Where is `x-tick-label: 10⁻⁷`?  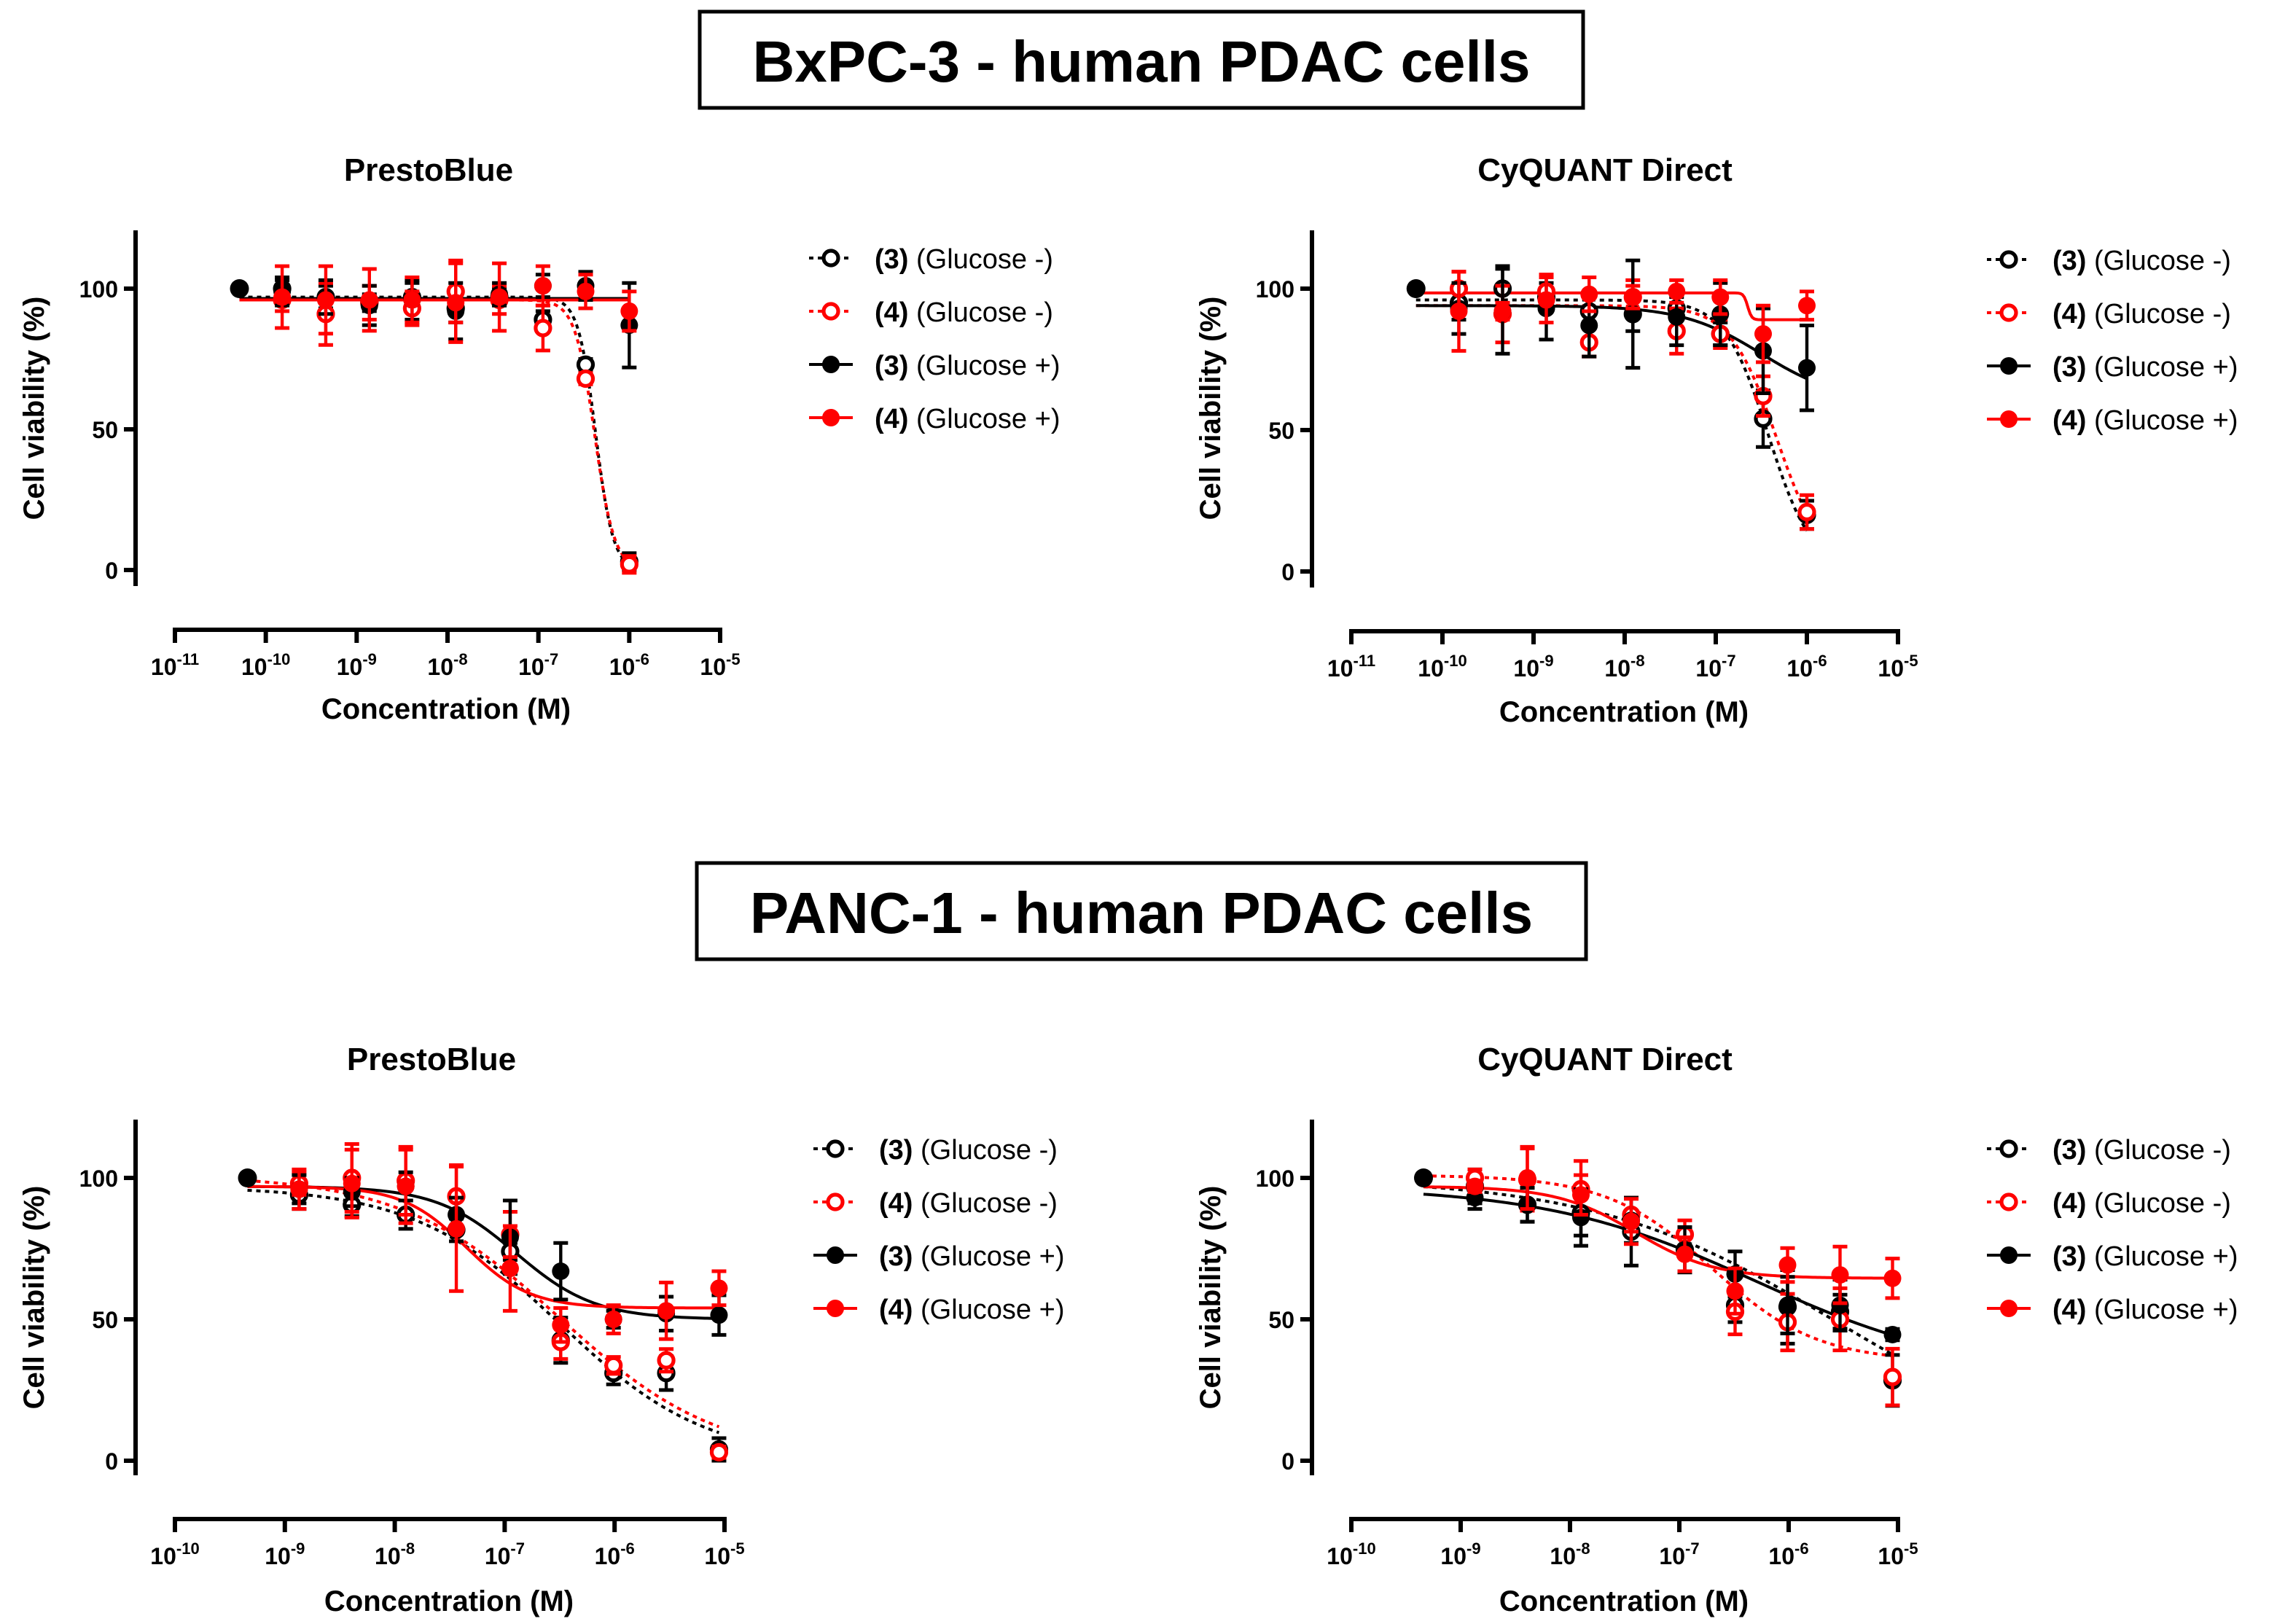 x-tick-label: 10⁻⁷ is located at coordinates (505, 1554).